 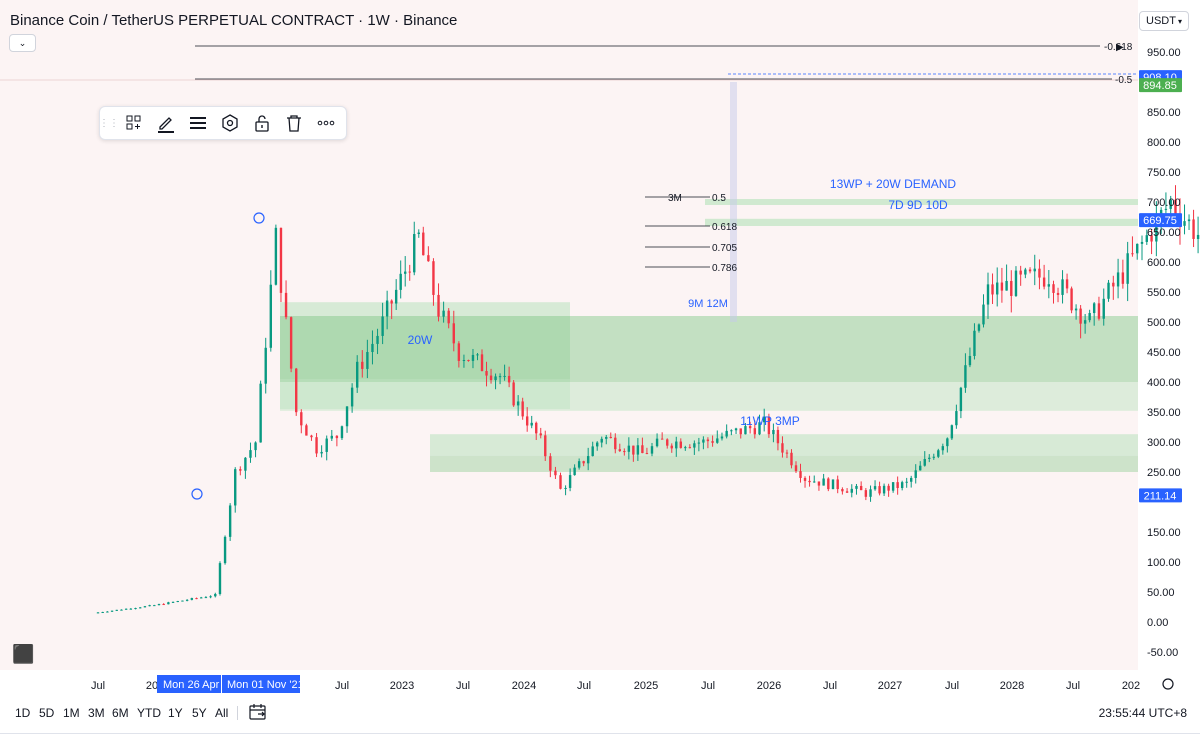 I want to click on price-tick-label: 600.00, so click(x=1164, y=263).